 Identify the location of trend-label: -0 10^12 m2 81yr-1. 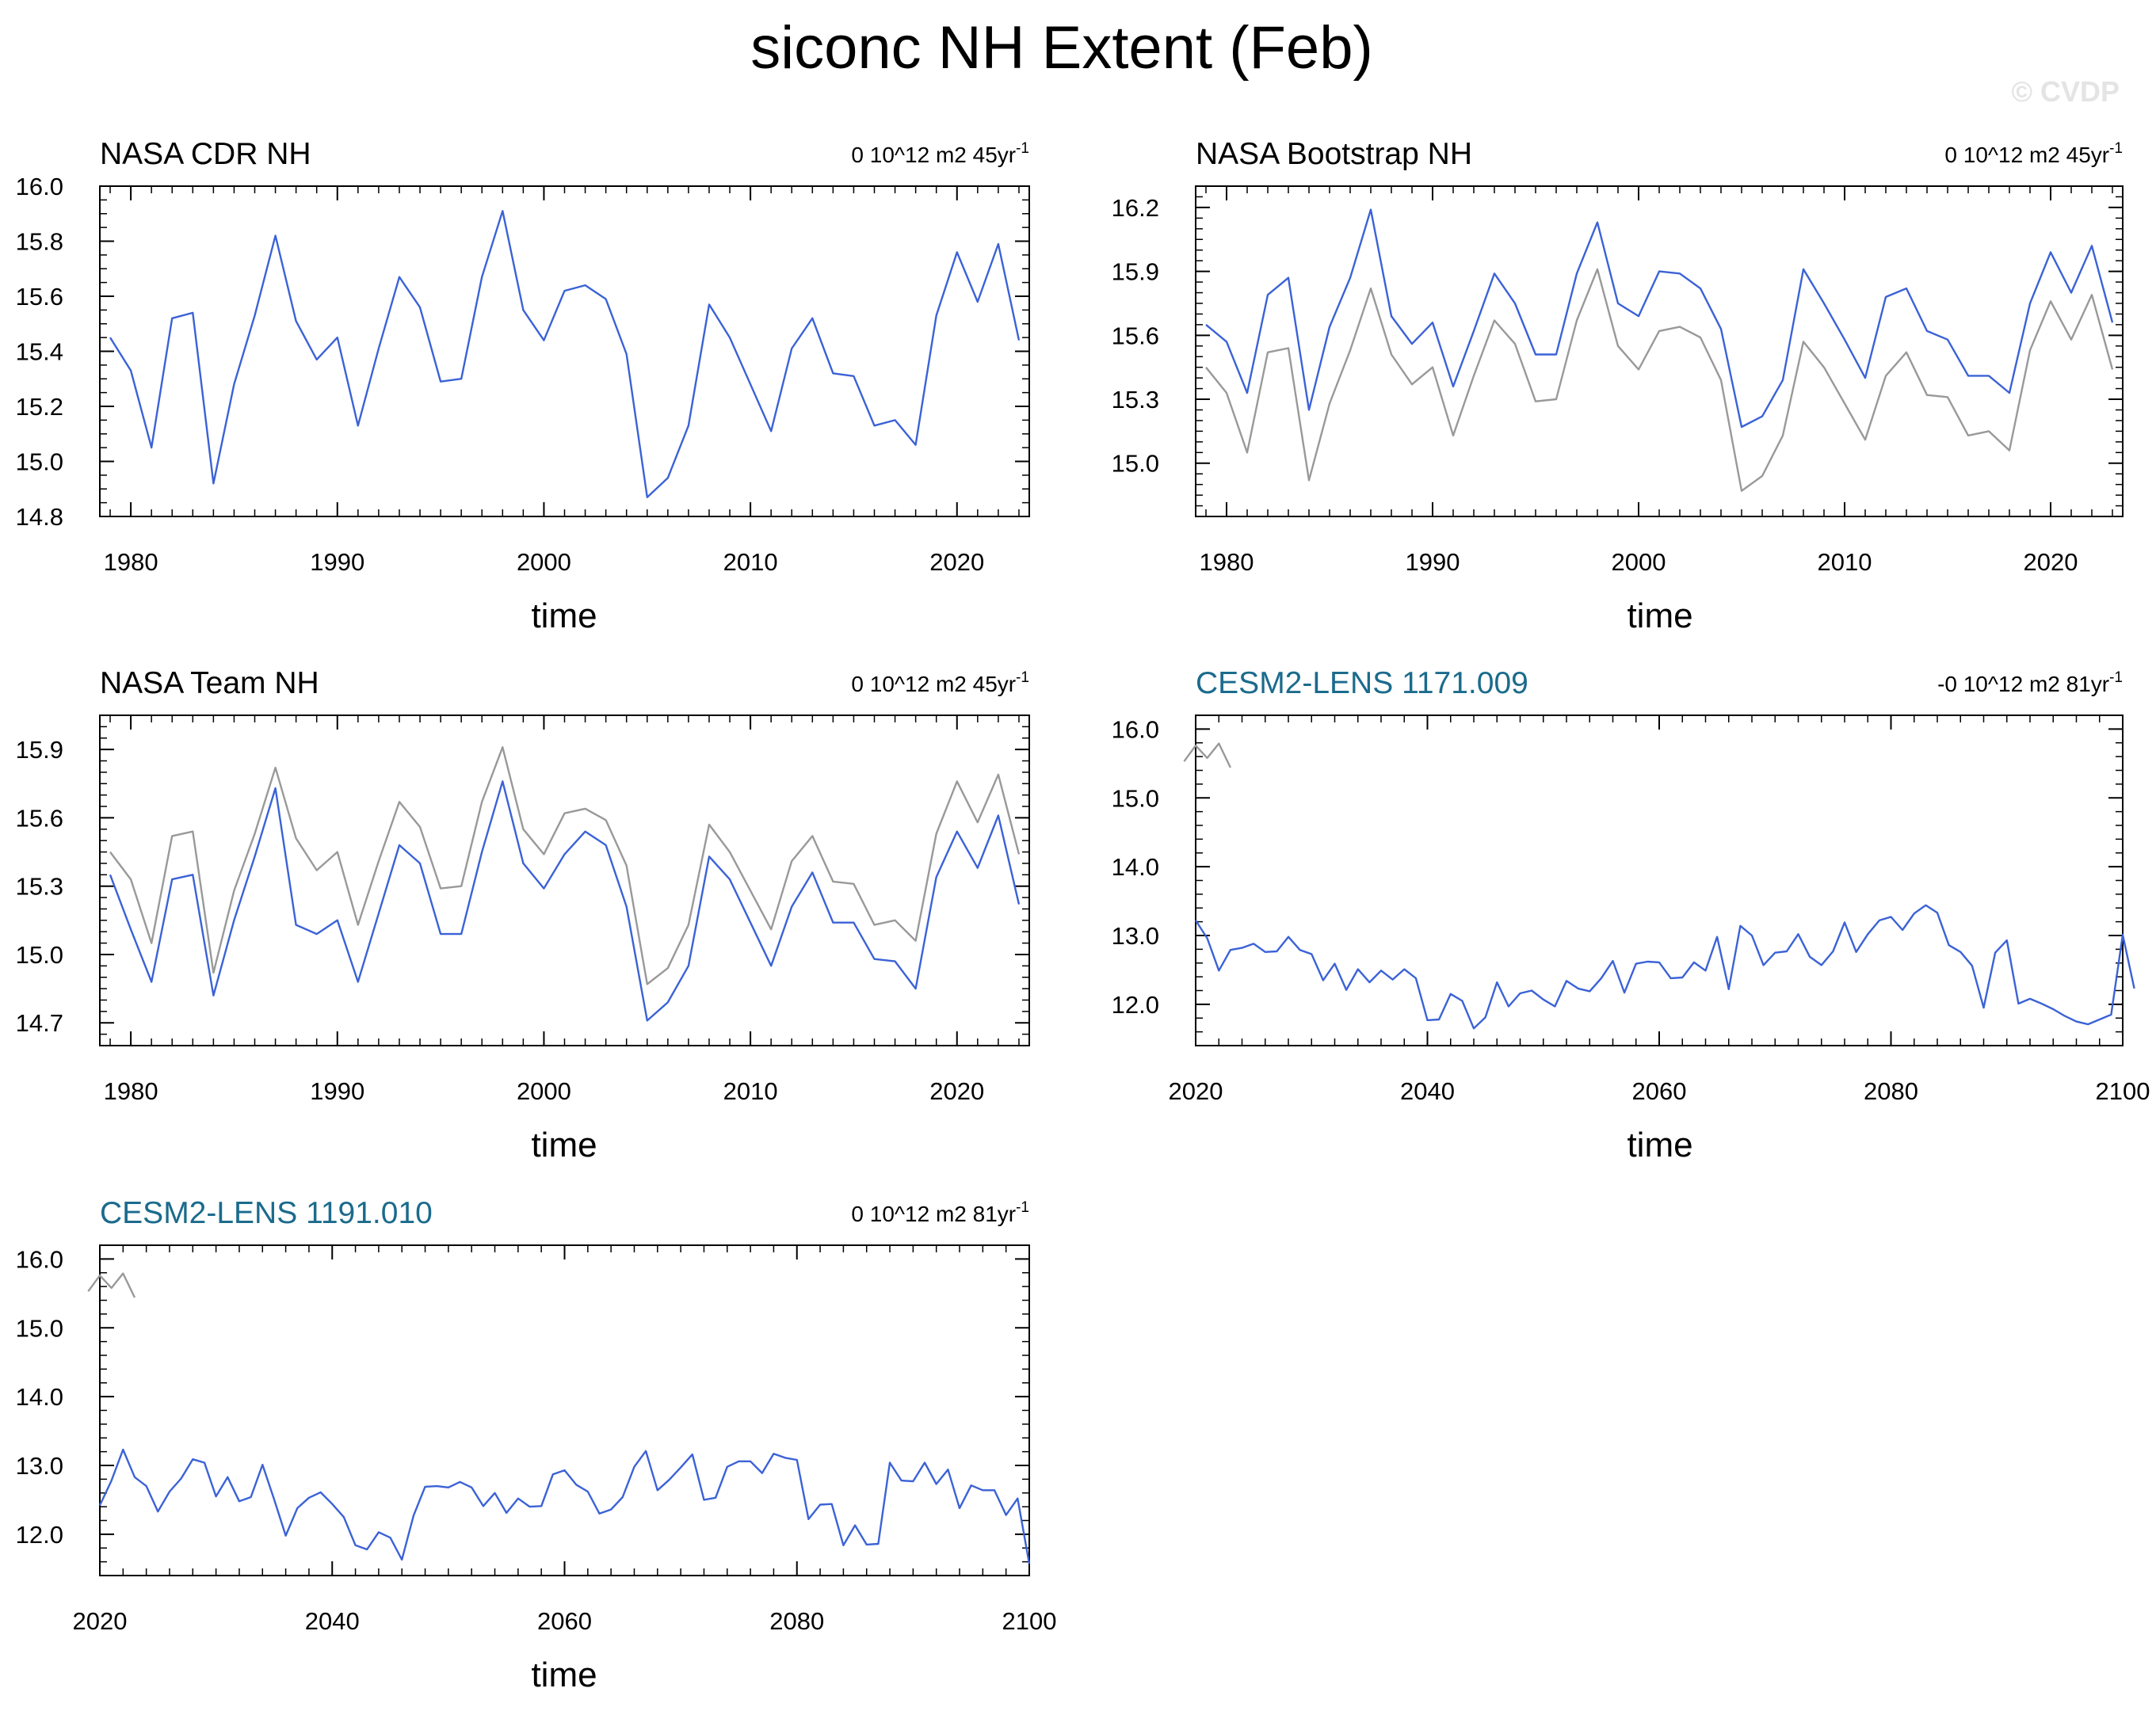
(2030, 682).